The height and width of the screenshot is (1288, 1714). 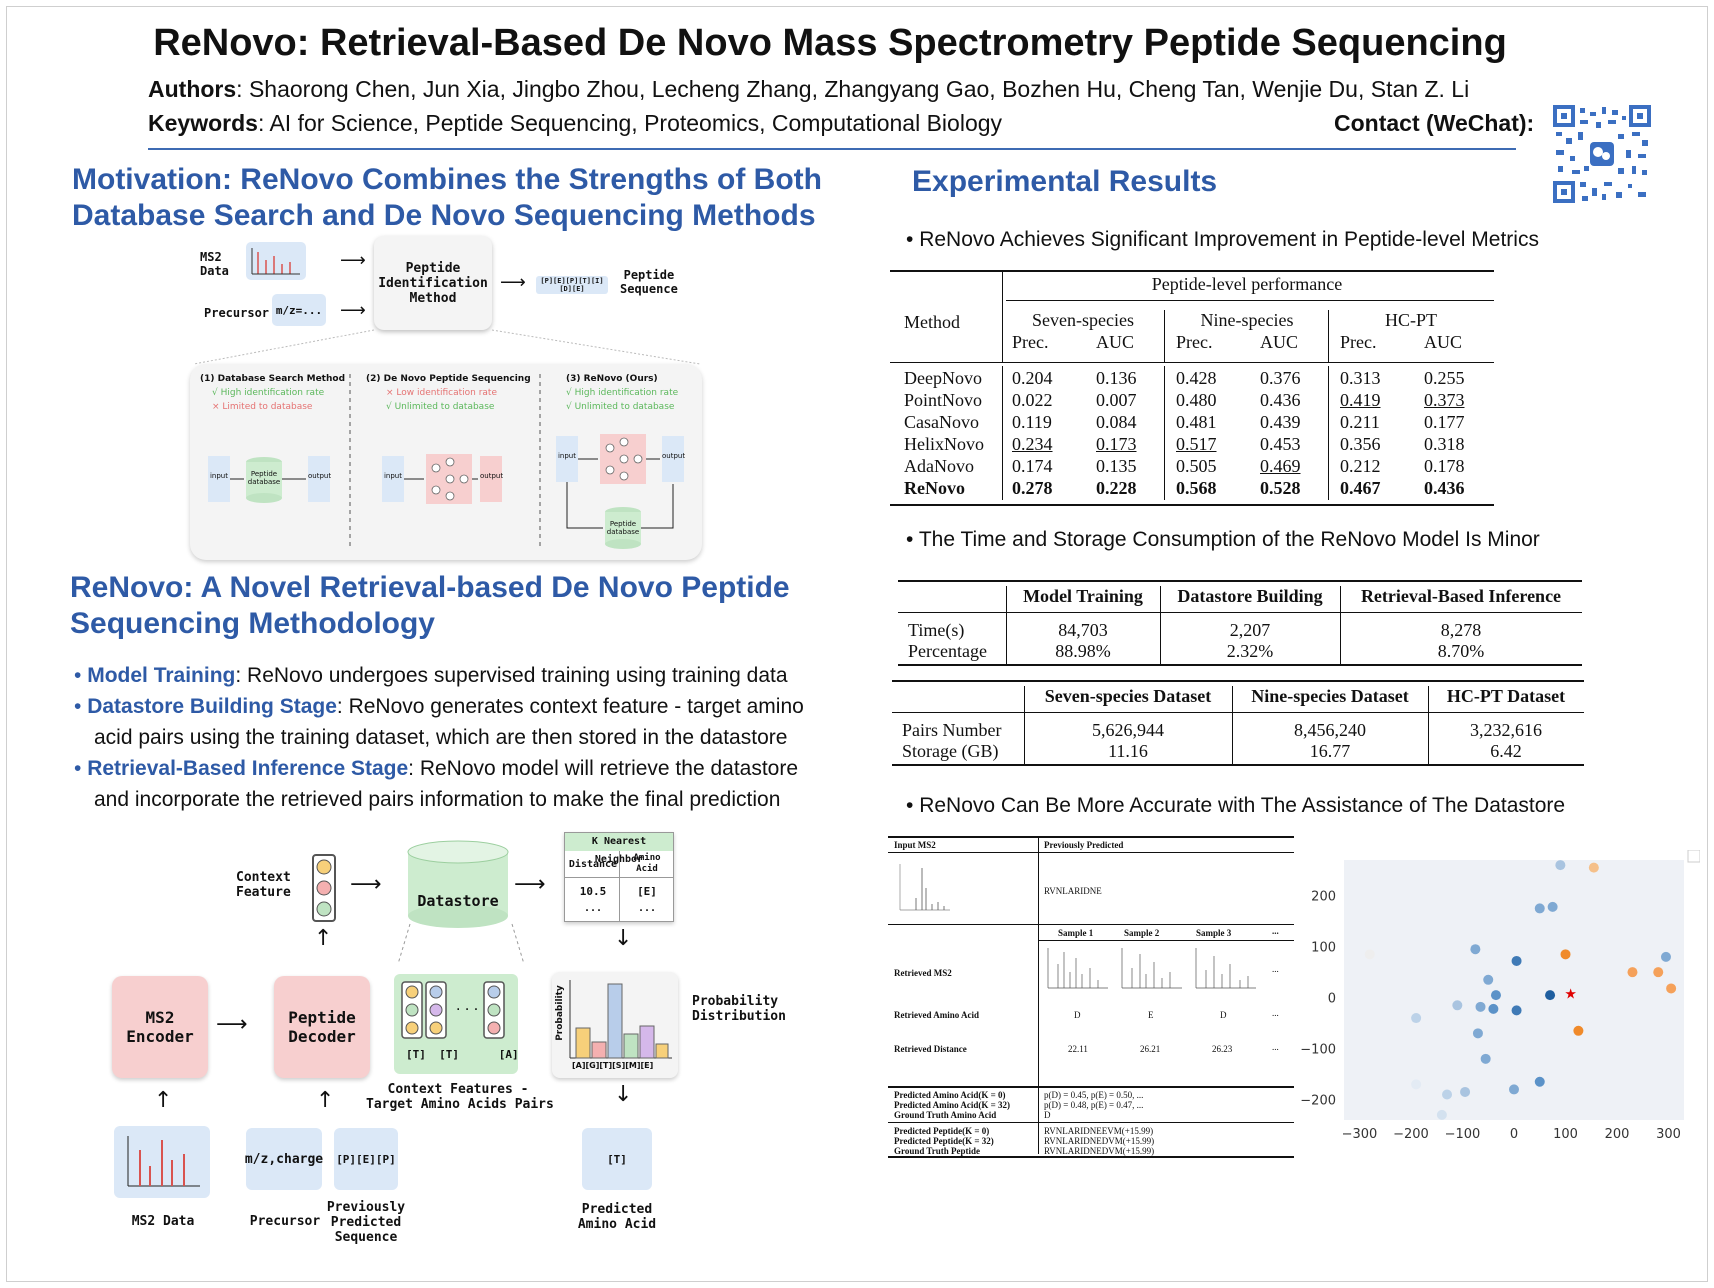 What do you see at coordinates (1196, 444) in the screenshot?
I see `table1-value-cell: 0.517` at bounding box center [1196, 444].